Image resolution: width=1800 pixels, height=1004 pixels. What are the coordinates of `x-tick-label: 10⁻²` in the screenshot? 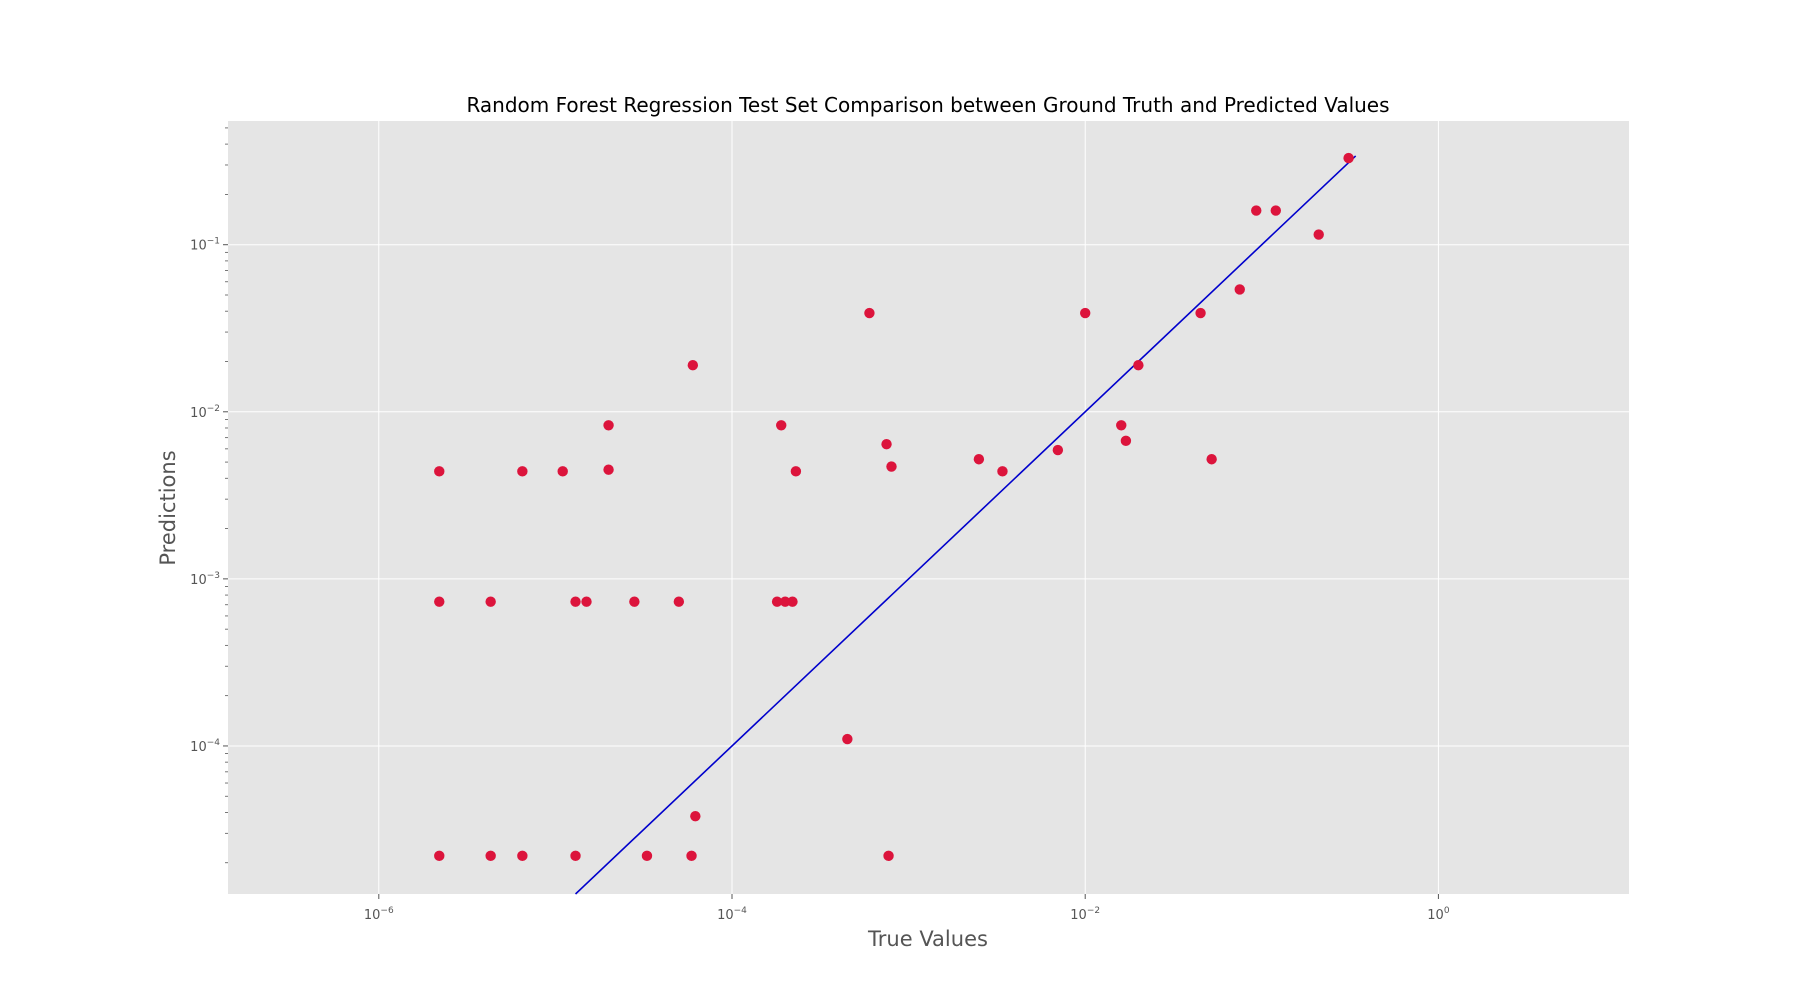 It's located at (1085, 914).